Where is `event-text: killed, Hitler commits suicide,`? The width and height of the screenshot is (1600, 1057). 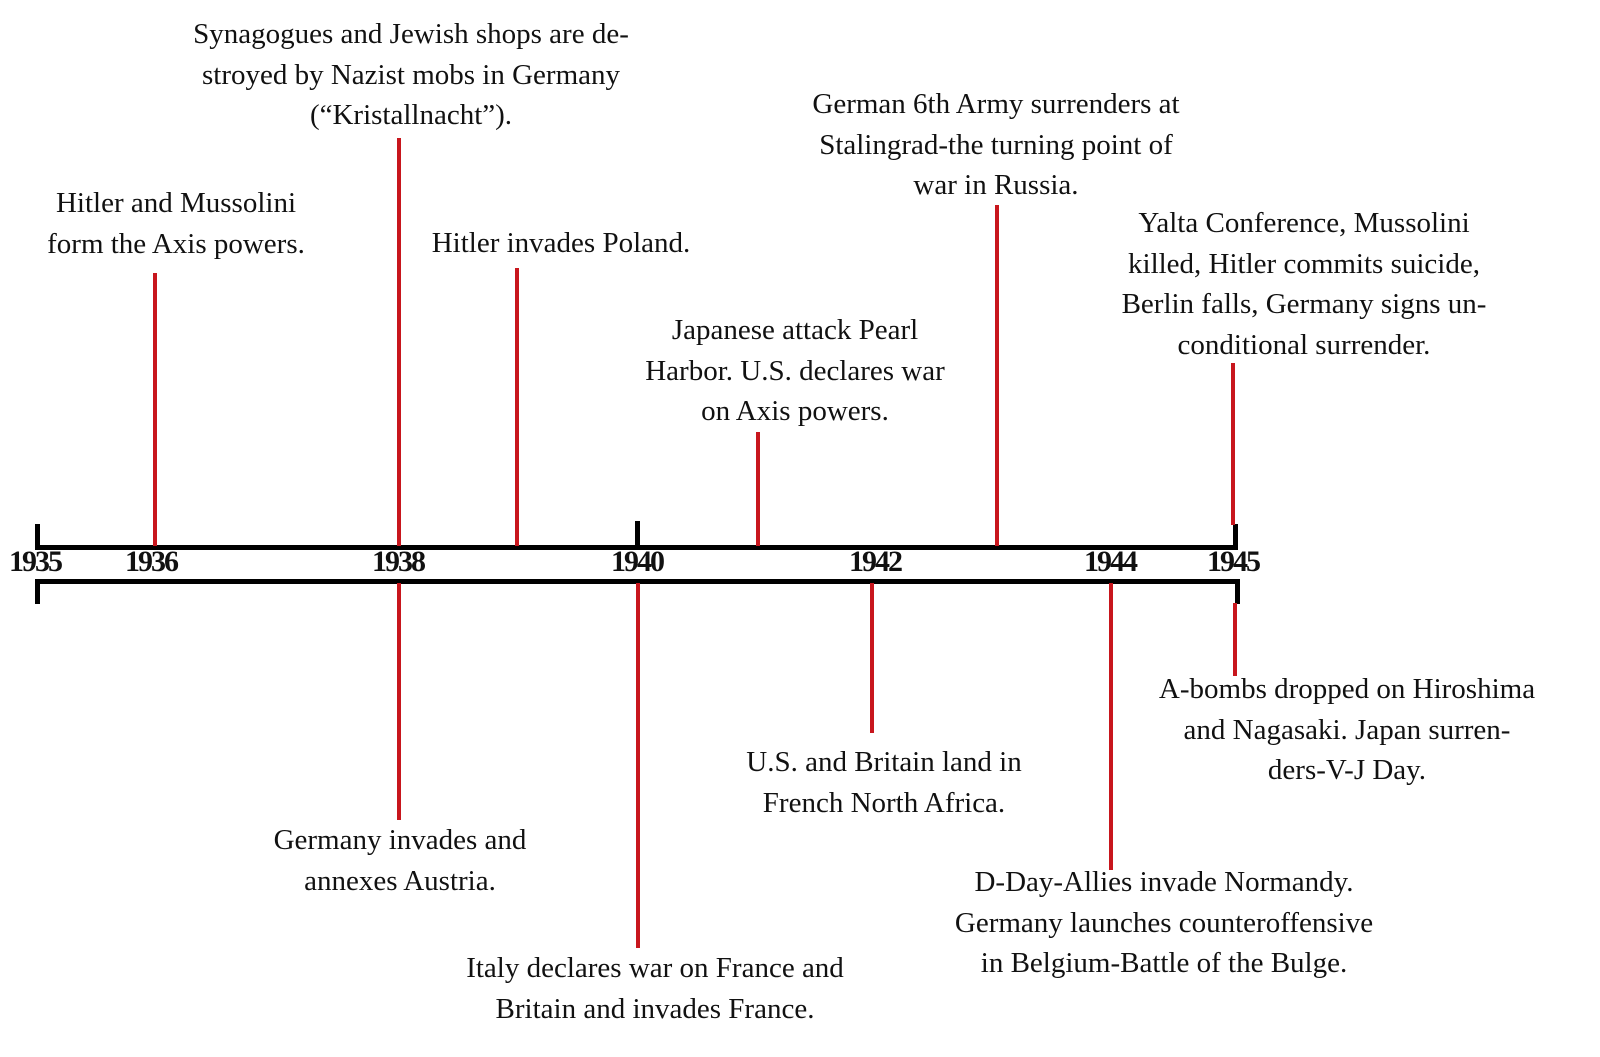 event-text: killed, Hitler commits suicide, is located at coordinates (1304, 263).